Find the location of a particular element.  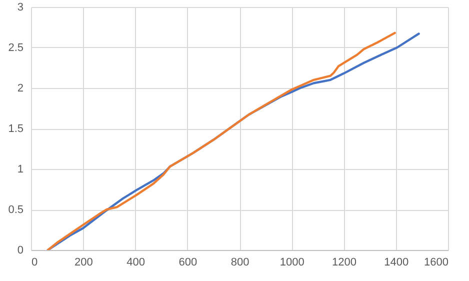

x-tick-label: 1600 is located at coordinates (436, 262).